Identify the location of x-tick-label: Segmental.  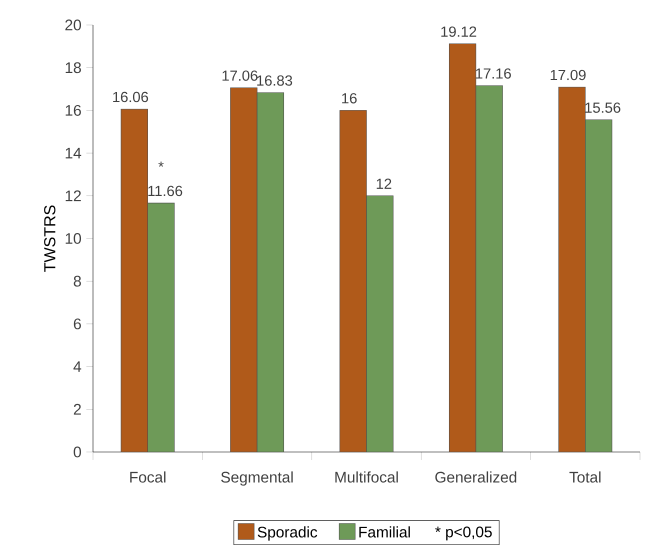
(257, 478).